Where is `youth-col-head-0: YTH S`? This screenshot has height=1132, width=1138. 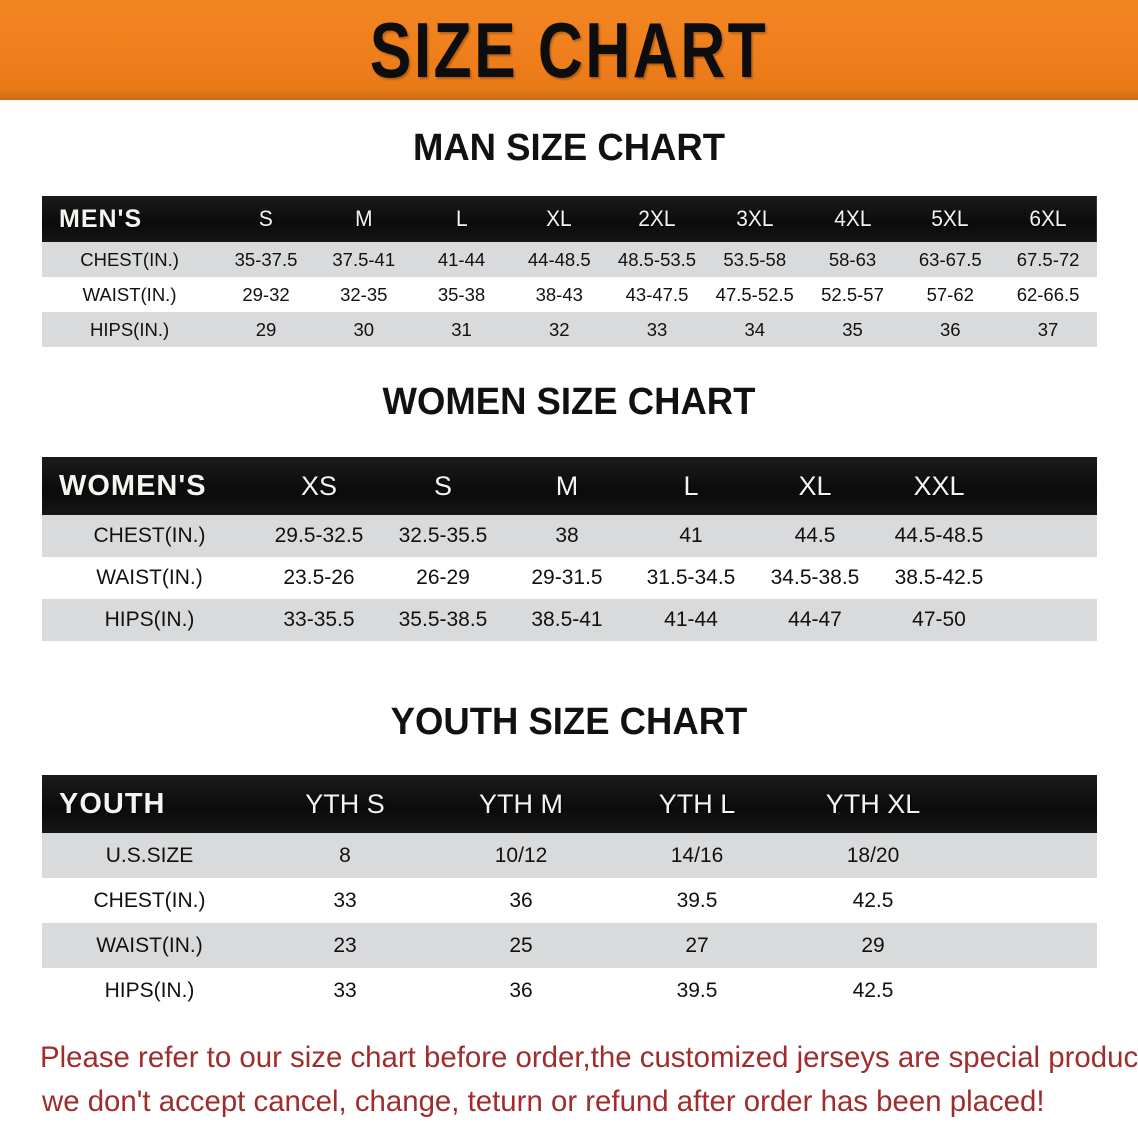 youth-col-head-0: YTH S is located at coordinates (345, 803).